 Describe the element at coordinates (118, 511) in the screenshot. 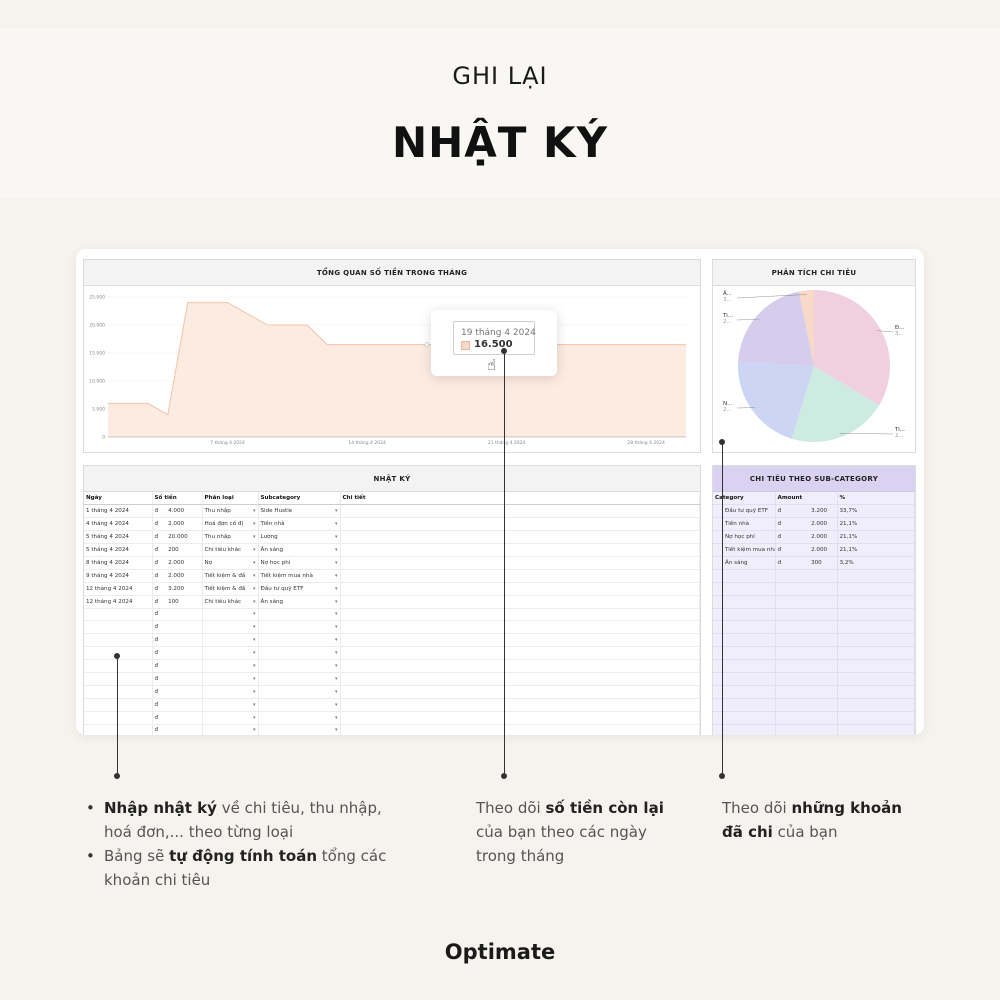

I see `date-cell: 1 tháng 4 2024` at that location.